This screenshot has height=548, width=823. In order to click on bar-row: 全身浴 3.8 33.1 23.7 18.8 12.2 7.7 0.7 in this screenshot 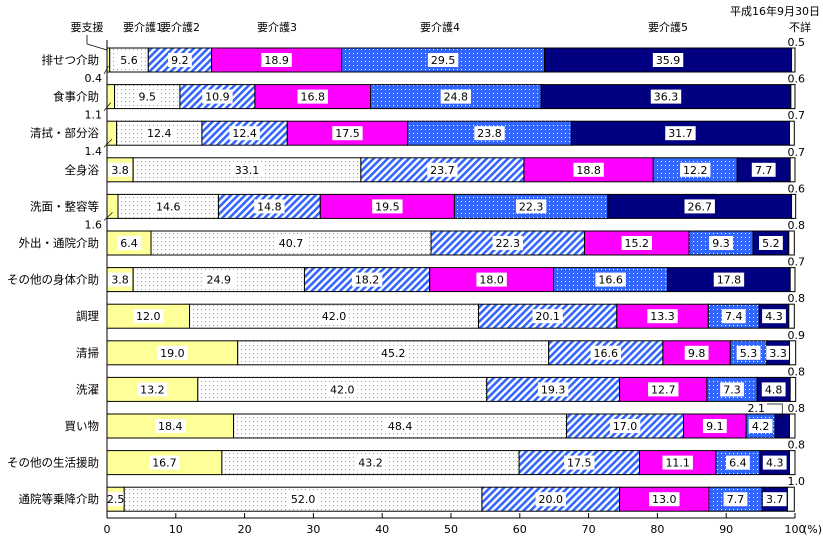, I will do `click(435, 164)`.